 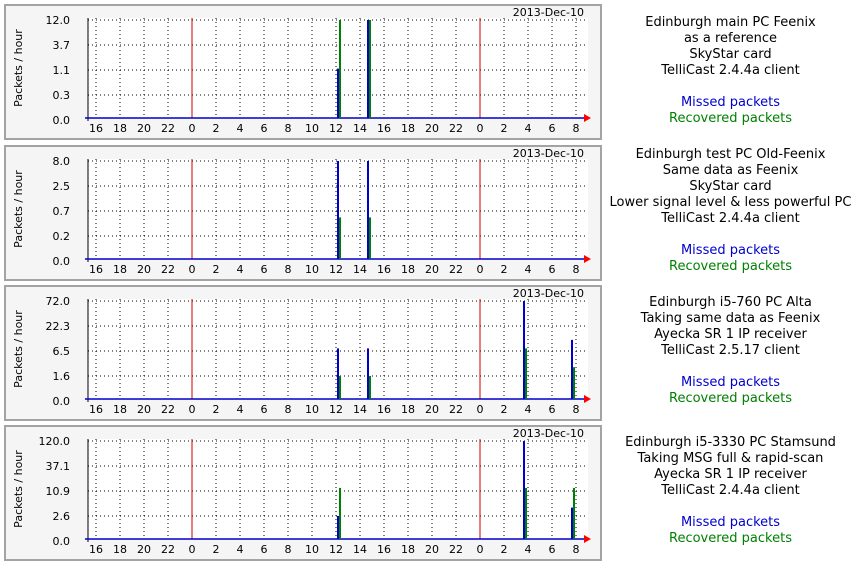 What do you see at coordinates (730, 442) in the screenshot?
I see `description-line: Edinburgh i5-3330 PC Stamsund` at bounding box center [730, 442].